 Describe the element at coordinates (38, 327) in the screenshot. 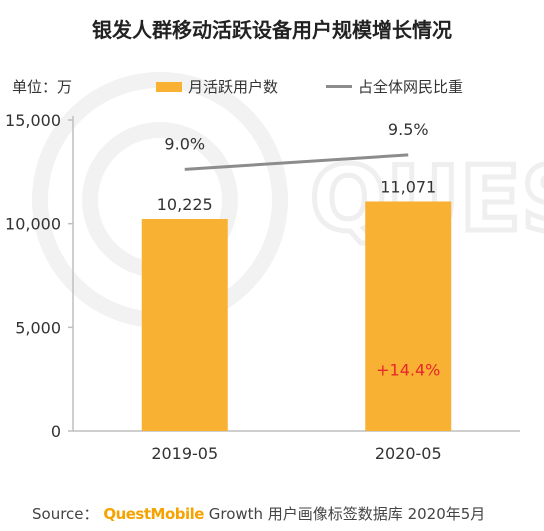

I see `y-tick-label: 5,000` at that location.